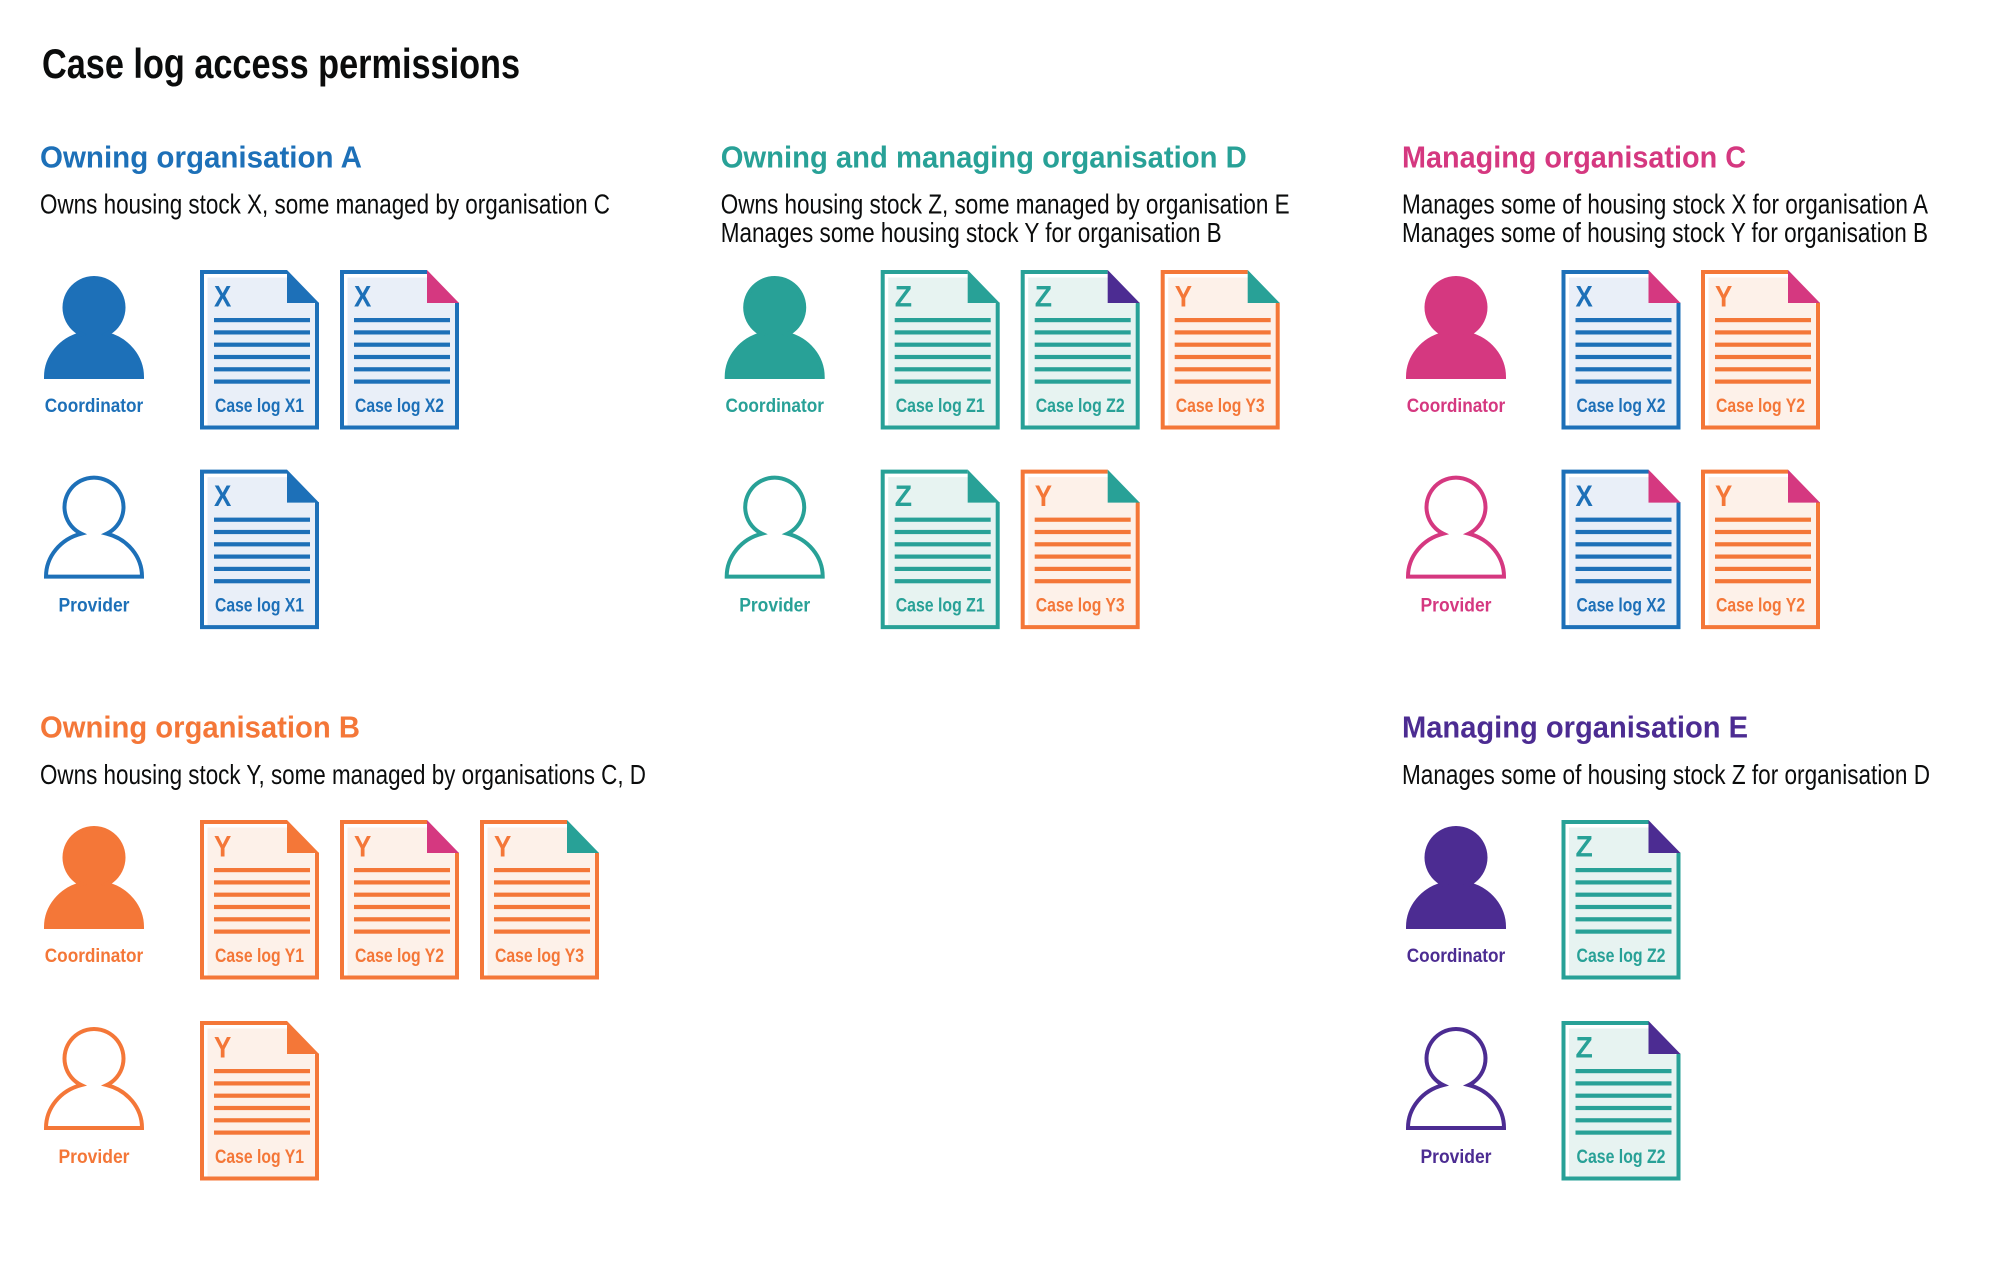  What do you see at coordinates (200, 727) in the screenshot?
I see `svg-text: Owning organisation B` at bounding box center [200, 727].